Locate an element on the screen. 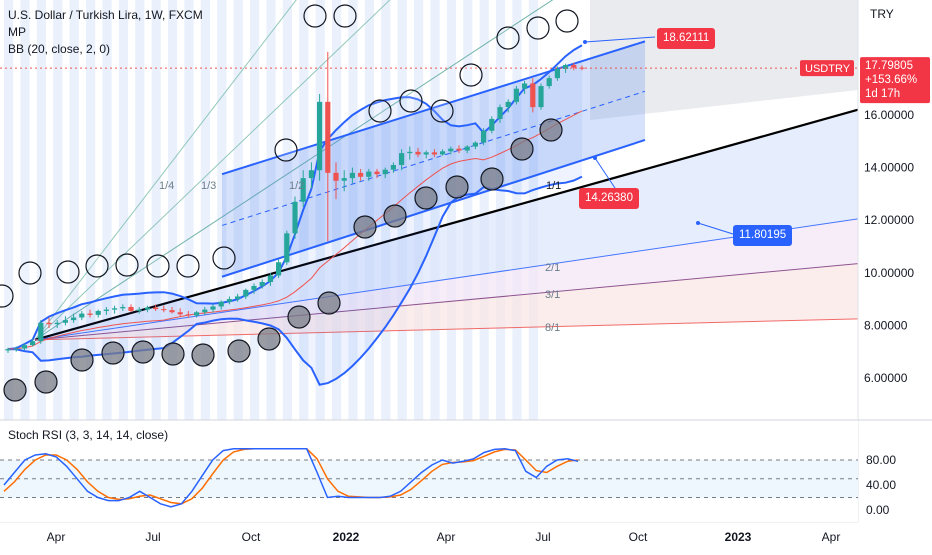  rsi-tick: 0.00 is located at coordinates (878, 510).